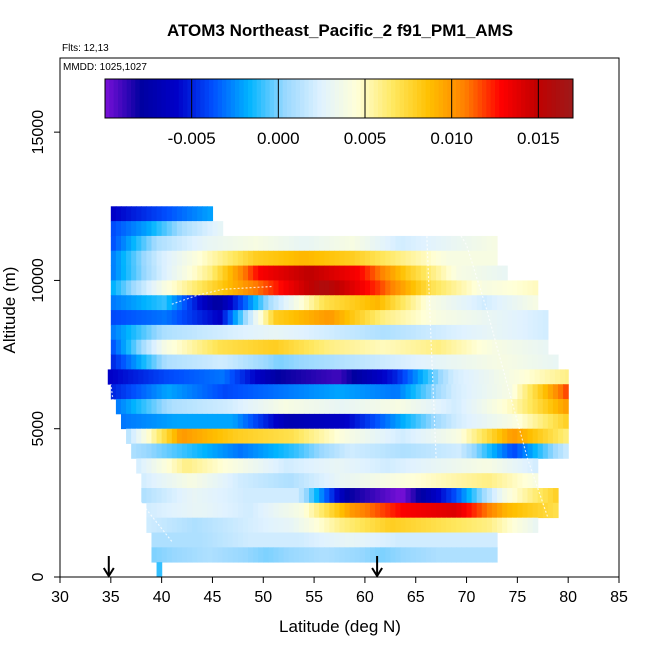  I want to click on x-axis: 30 35 40 45 50 55 60 65 70 75 80 85, so click(339, 591).